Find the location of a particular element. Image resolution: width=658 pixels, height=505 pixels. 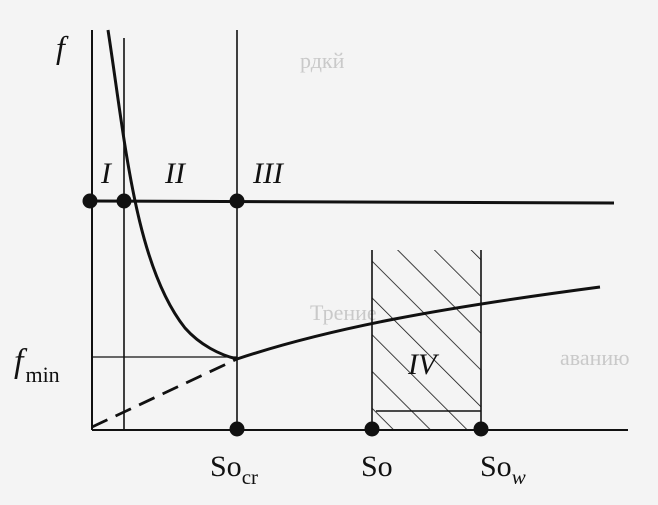

dashed-extrapolation-line is located at coordinates (164, 393).